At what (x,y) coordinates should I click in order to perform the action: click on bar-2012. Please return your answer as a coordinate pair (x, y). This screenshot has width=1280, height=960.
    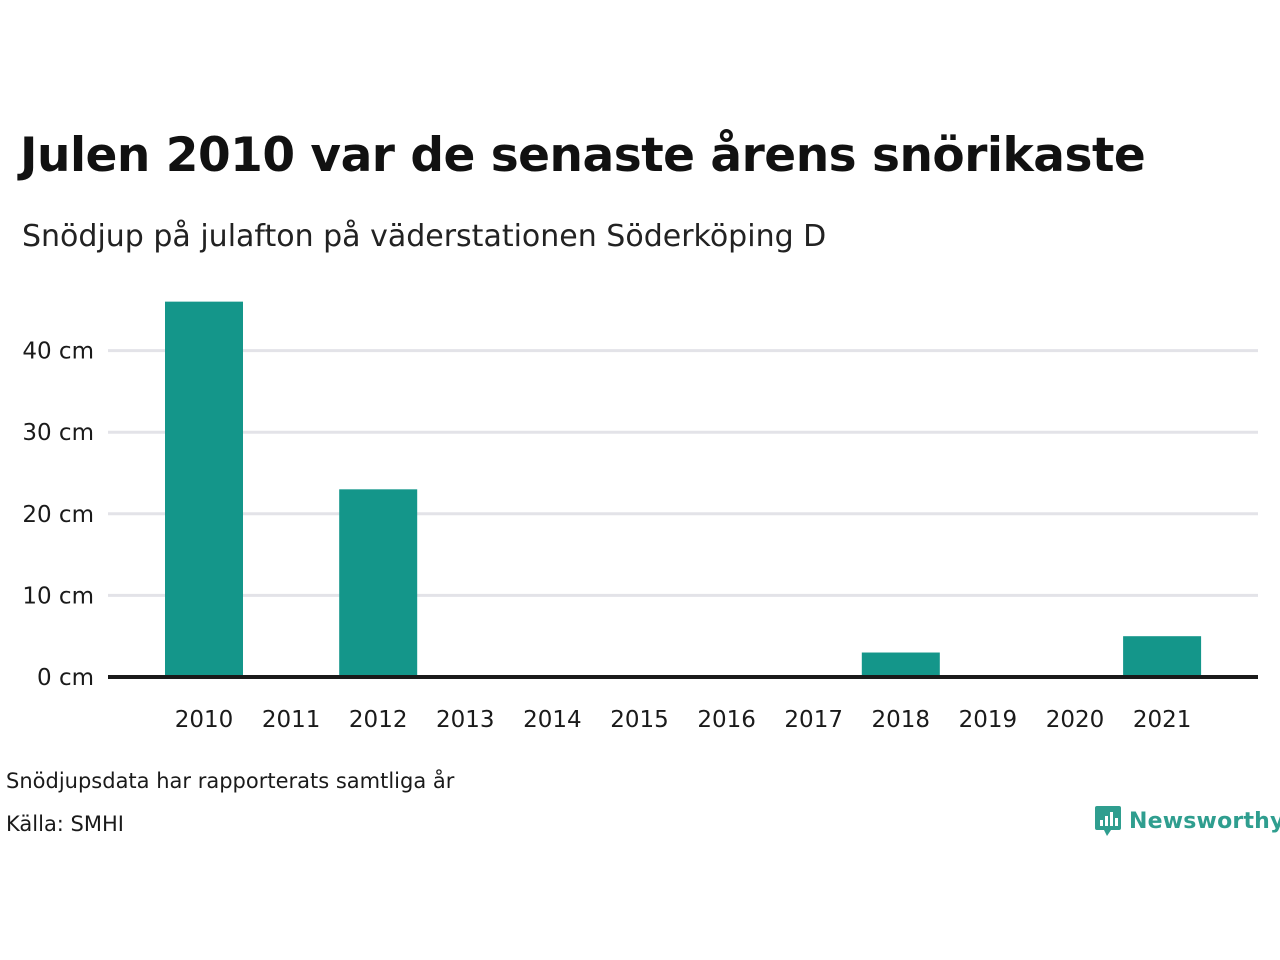
    Looking at the image, I should click on (378, 583).